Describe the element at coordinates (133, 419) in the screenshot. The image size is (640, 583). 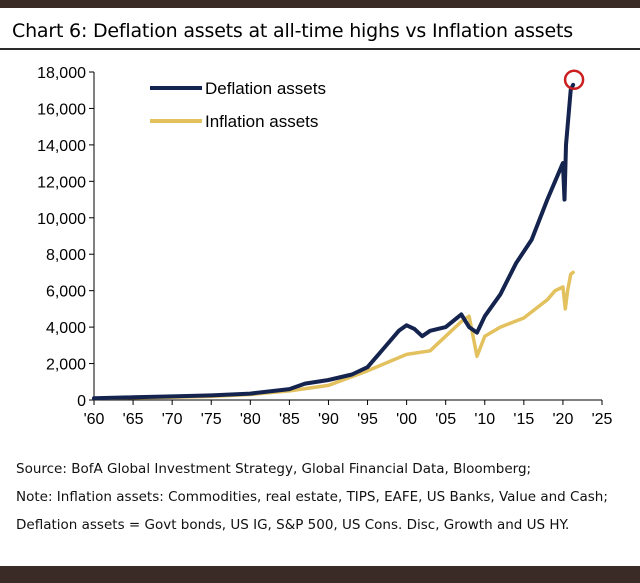
I see `x-tick-label: '65` at that location.